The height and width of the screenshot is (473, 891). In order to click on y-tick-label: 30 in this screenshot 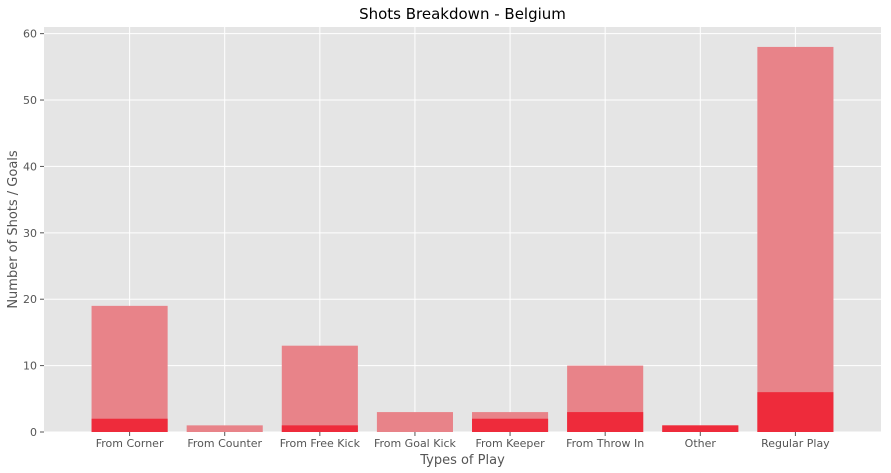, I will do `click(30, 233)`.